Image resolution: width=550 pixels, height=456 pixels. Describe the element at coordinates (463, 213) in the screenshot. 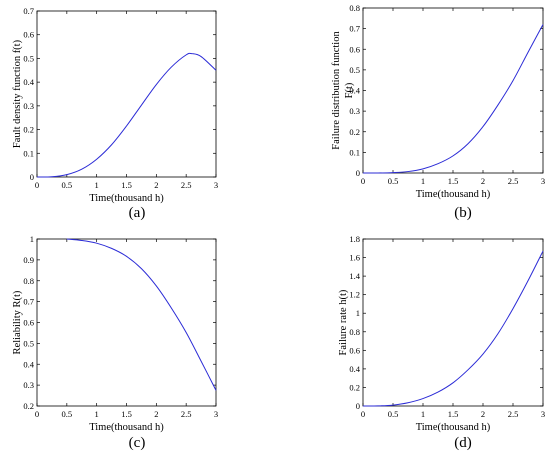

I see `panel-label-b: (b)` at that location.